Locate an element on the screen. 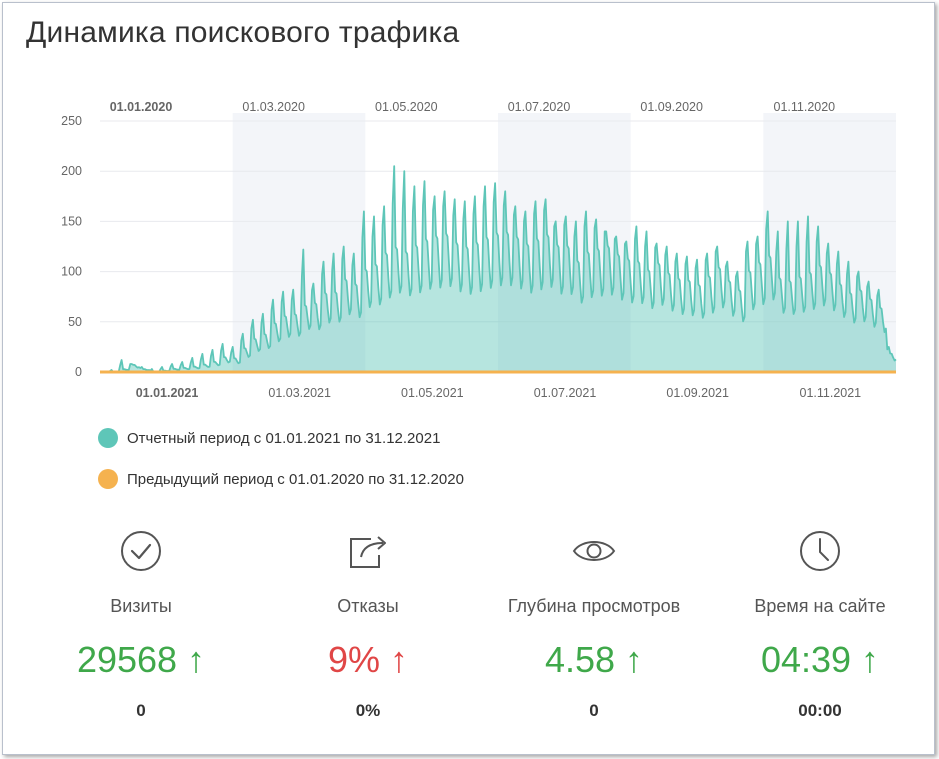  kpi-label: Визиты is located at coordinates (141, 606).